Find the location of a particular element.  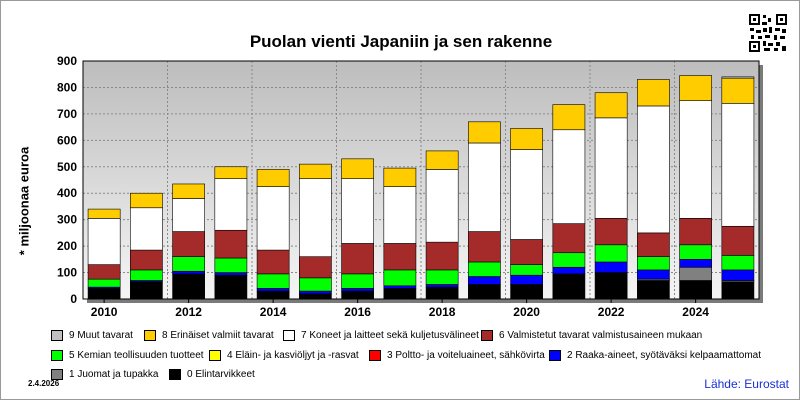

chart-title: Puolan vienti Japaniin ja sen rakenne is located at coordinates (401, 41).